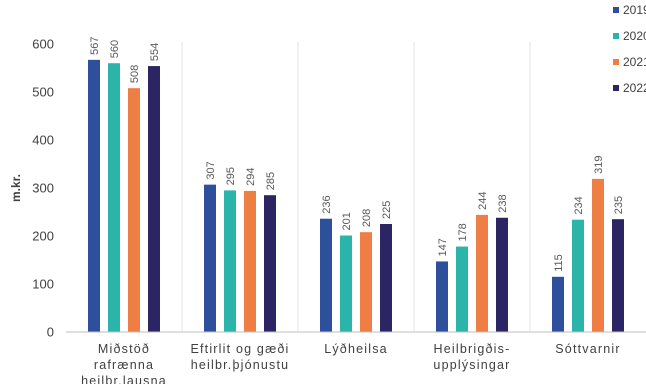 The image size is (646, 384). What do you see at coordinates (43, 284) in the screenshot?
I see `y-tick-label: 100` at bounding box center [43, 284].